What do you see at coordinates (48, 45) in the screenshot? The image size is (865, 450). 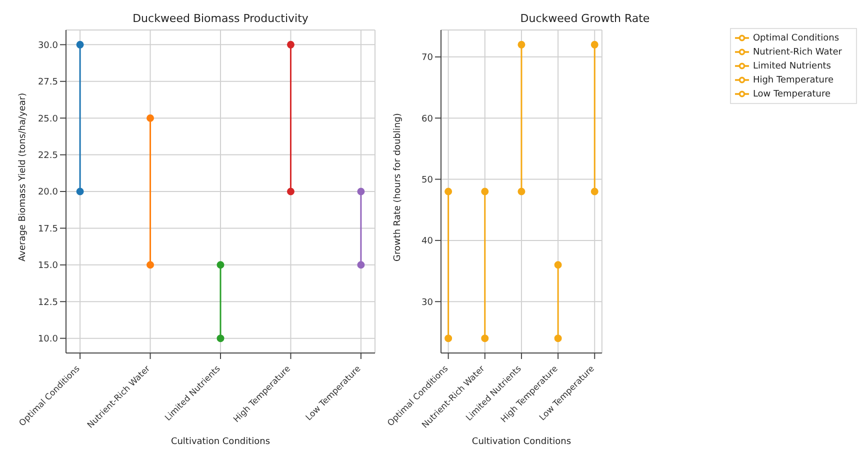 I see `y-tick-label: 30.0` at bounding box center [48, 45].